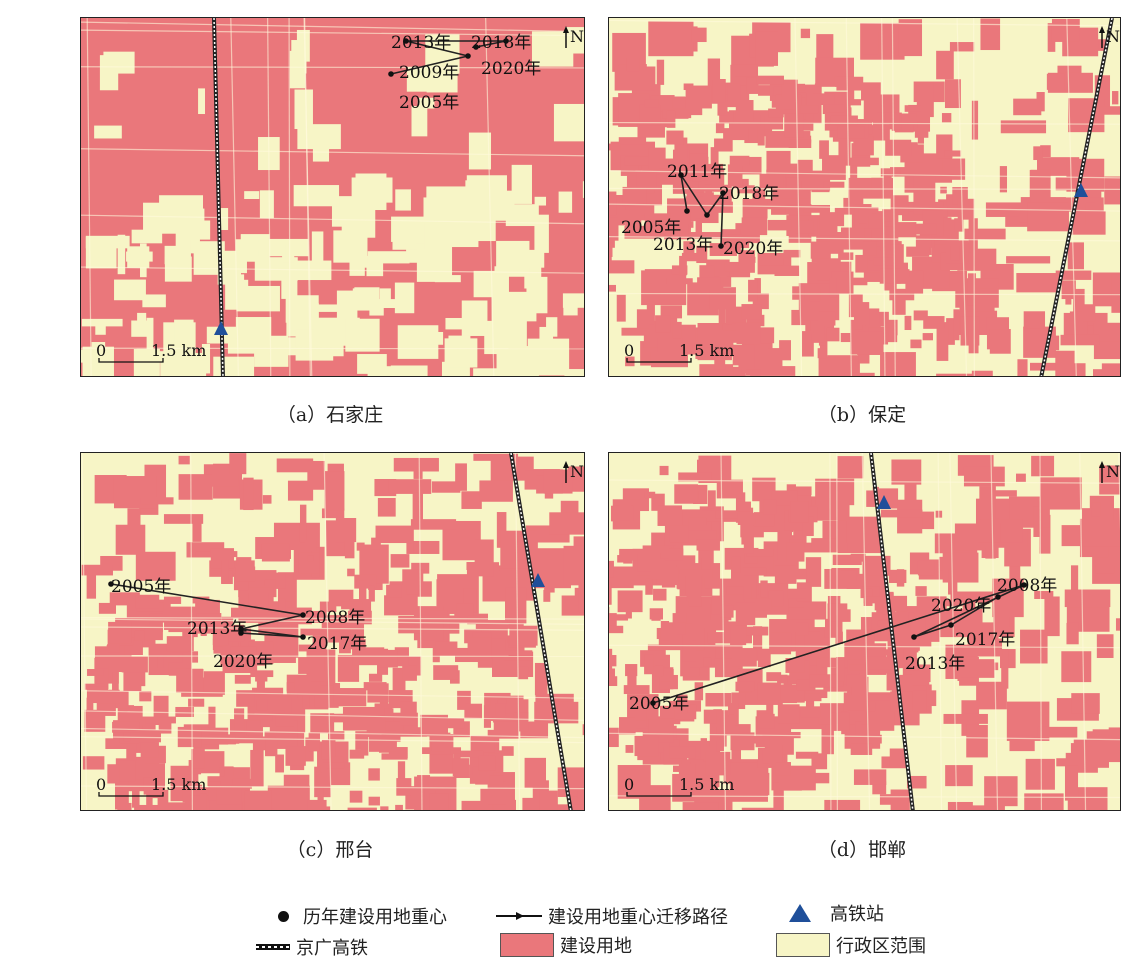 The height and width of the screenshot is (978, 1148). I want to click on legend-admin: 行政区范围, so click(851, 945).